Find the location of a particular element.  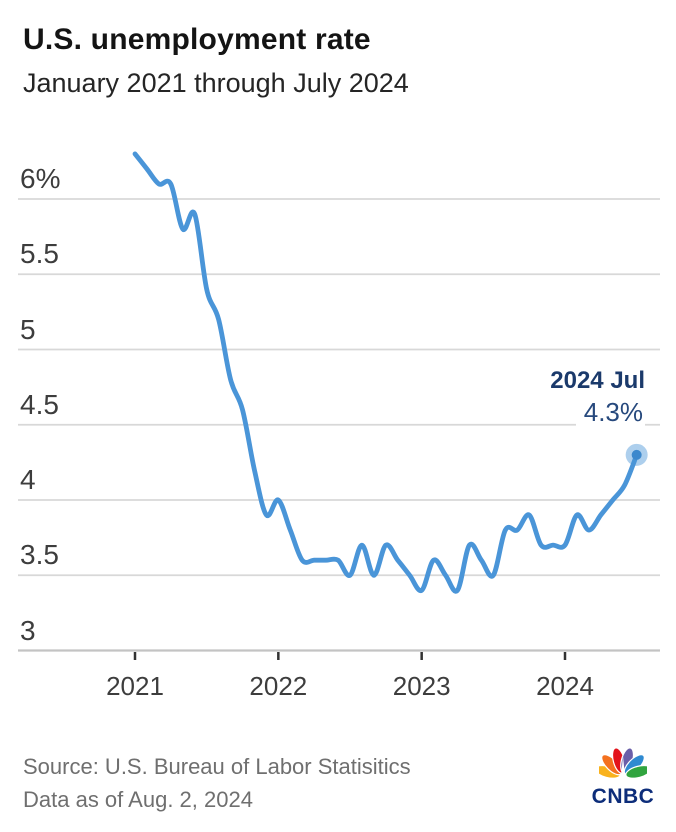

x-axis-label: 2022 is located at coordinates (278, 686).